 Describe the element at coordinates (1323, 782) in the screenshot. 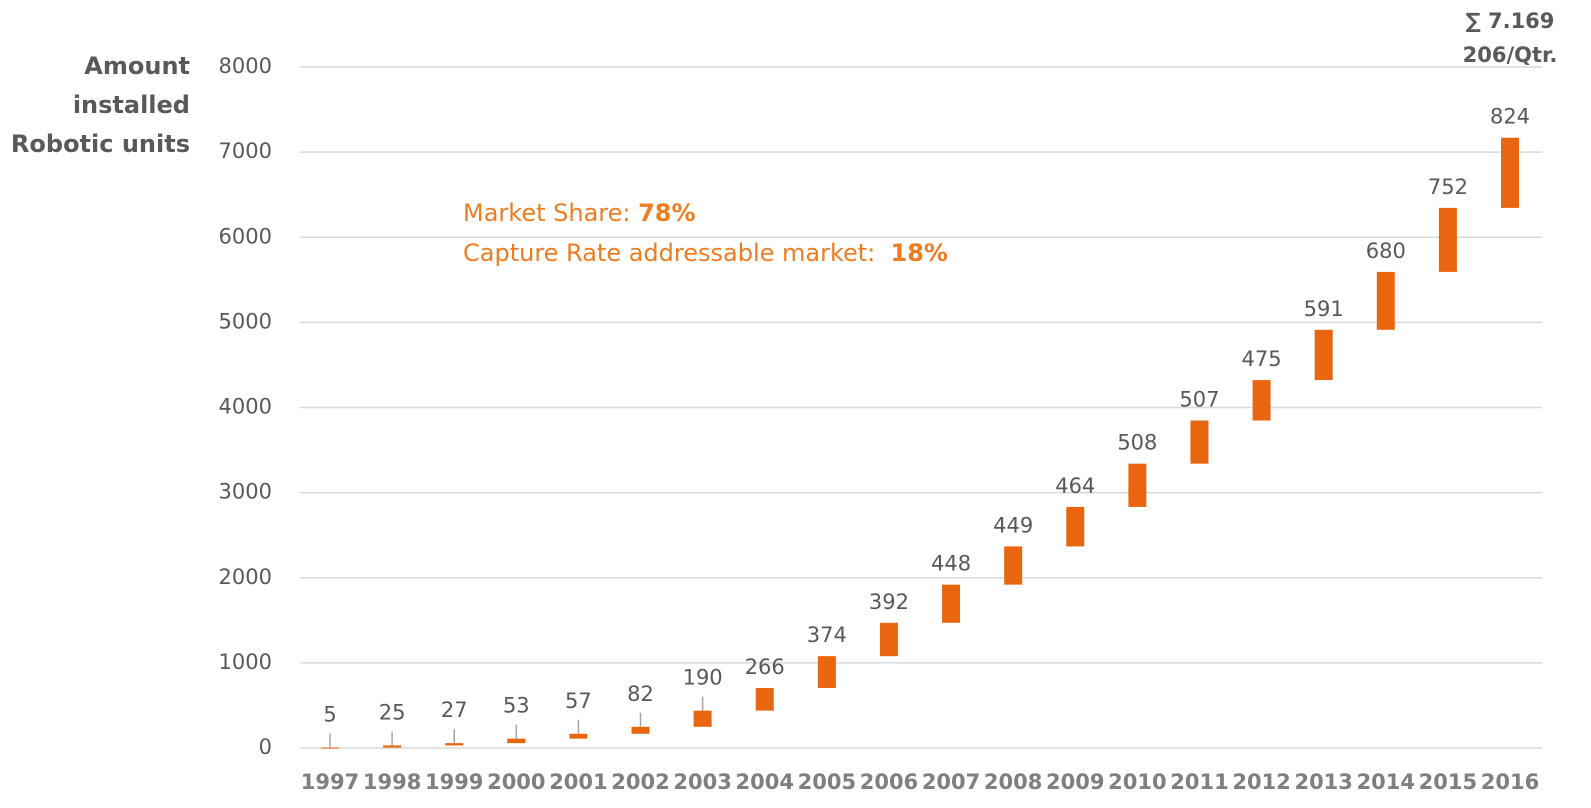

I see `x-tick-label: 2013` at that location.